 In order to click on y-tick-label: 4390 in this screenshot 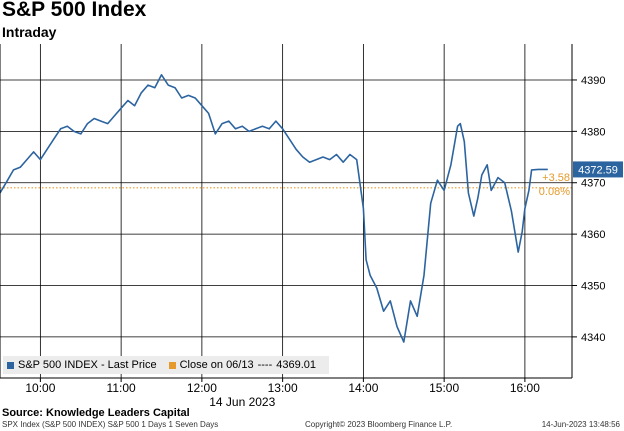, I will do `click(593, 81)`.